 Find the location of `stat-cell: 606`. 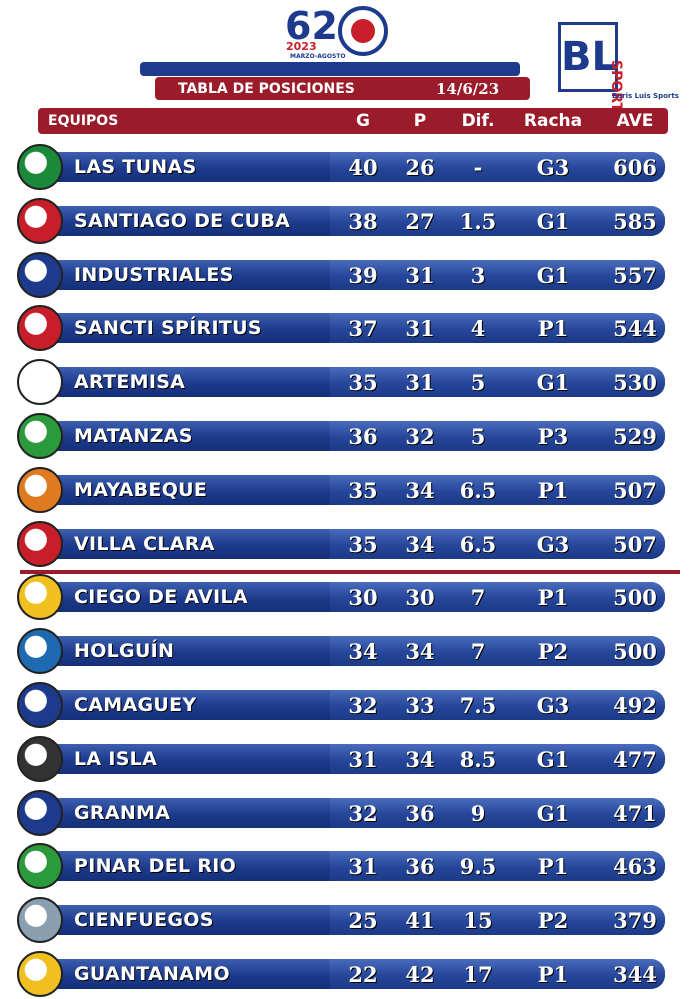

stat-cell: 606 is located at coordinates (635, 167).